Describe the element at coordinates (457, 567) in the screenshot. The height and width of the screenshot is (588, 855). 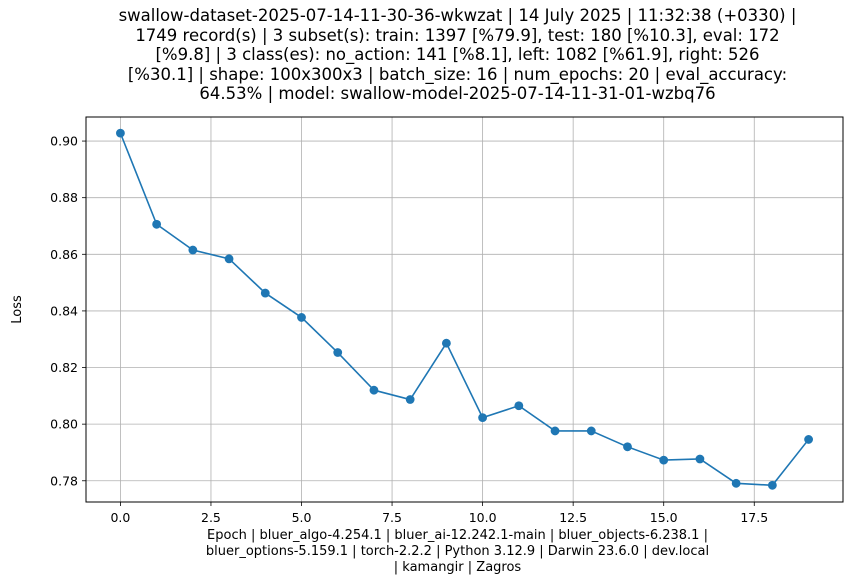
I see `x-axis-label-line: | kamangir | Zagros` at that location.